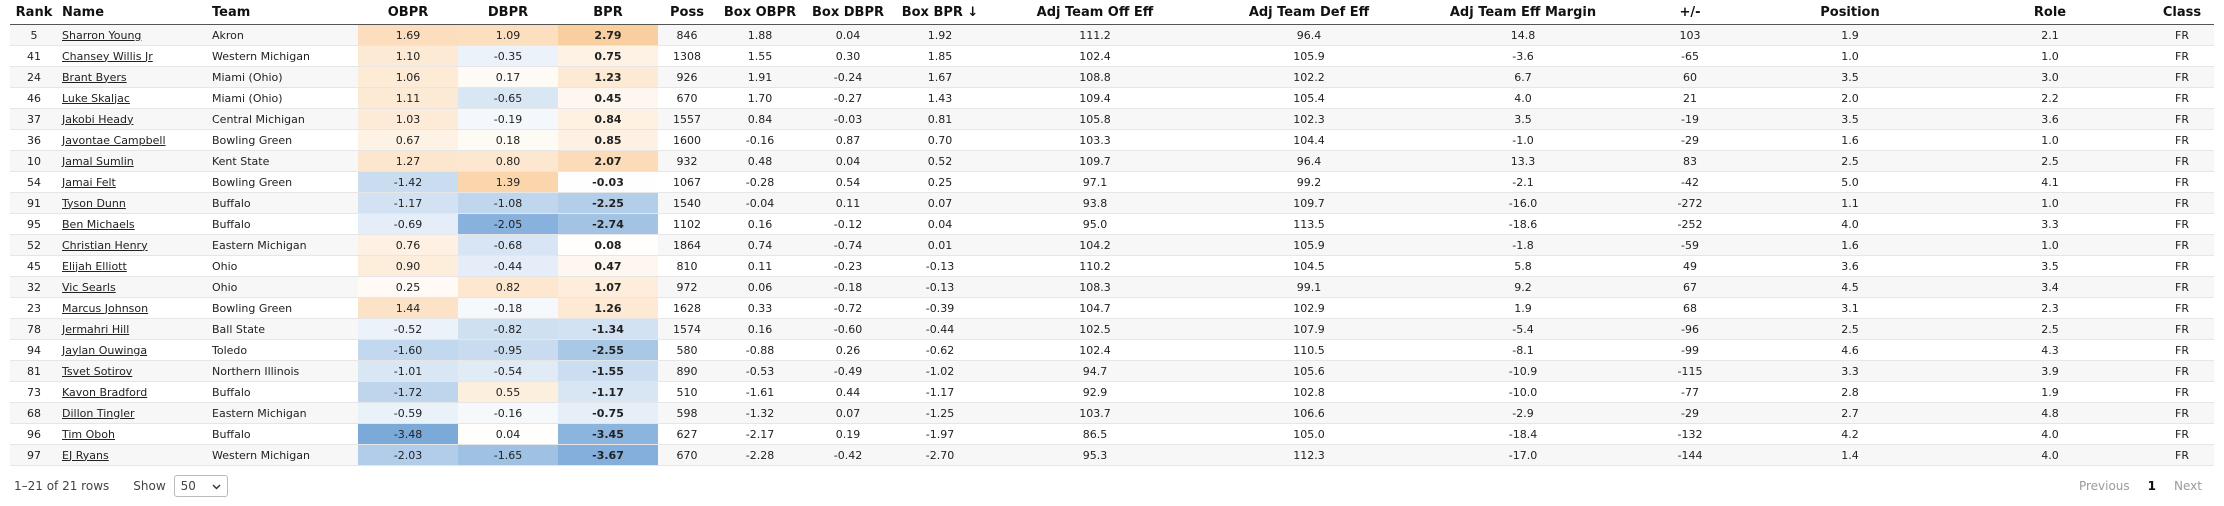  I want to click on player-name-link: Elijah Elliott, so click(94, 266).